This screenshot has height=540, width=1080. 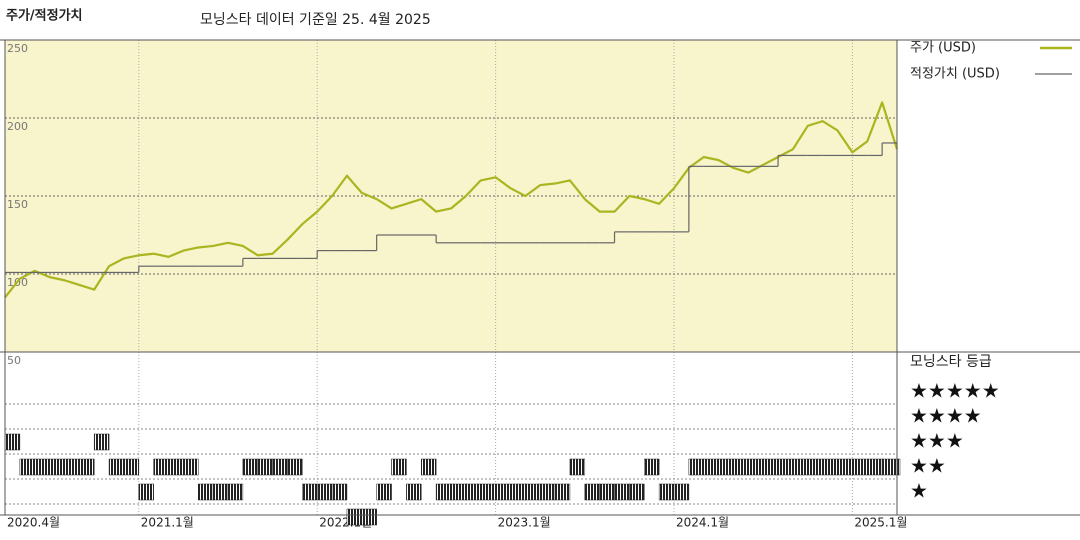 What do you see at coordinates (17, 126) in the screenshot?
I see `y-tick-label: 200` at bounding box center [17, 126].